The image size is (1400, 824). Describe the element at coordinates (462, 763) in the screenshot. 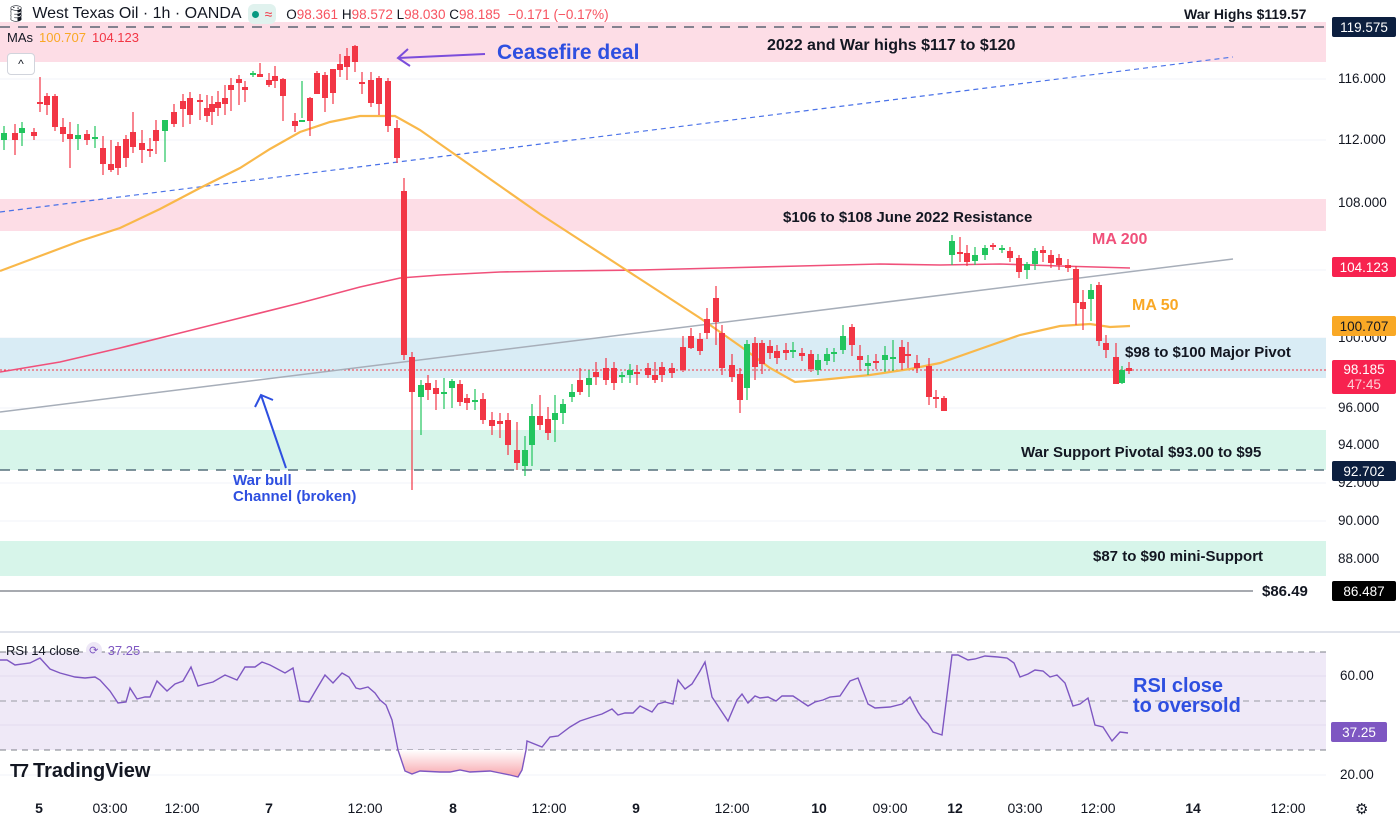

I see `rsi-oversold-fill` at that location.